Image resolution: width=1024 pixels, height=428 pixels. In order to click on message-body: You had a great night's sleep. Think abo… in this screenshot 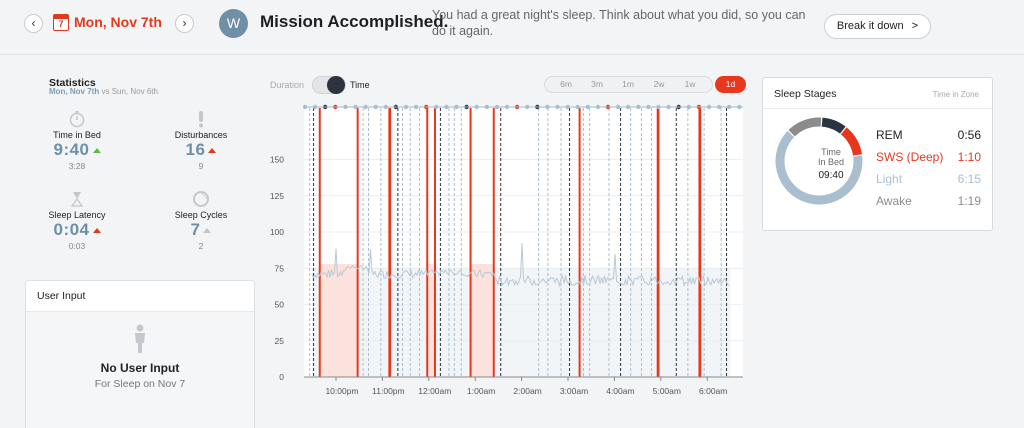, I will do `click(619, 23)`.